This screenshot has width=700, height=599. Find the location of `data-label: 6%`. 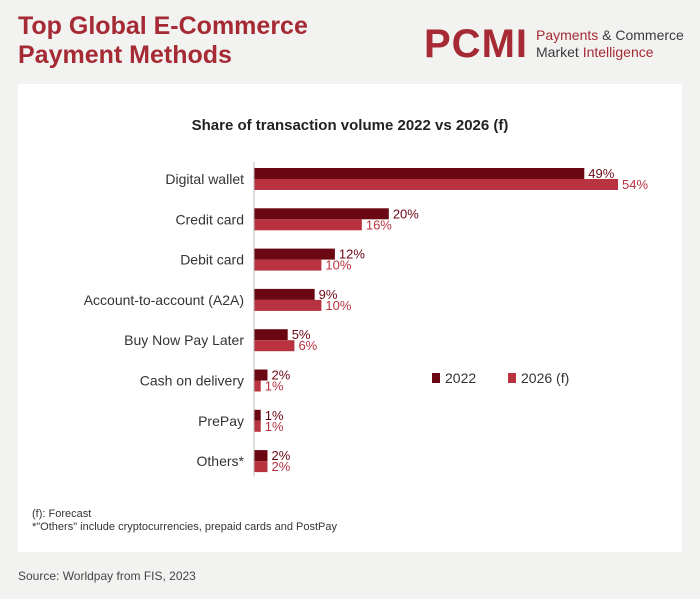

data-label: 6% is located at coordinates (307, 345).